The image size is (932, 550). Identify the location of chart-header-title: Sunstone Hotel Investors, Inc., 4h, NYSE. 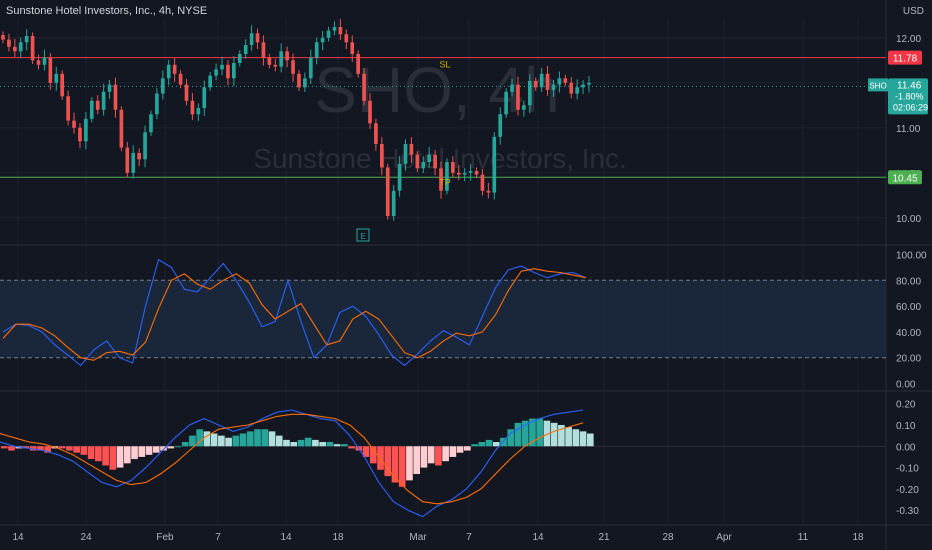
(107, 11).